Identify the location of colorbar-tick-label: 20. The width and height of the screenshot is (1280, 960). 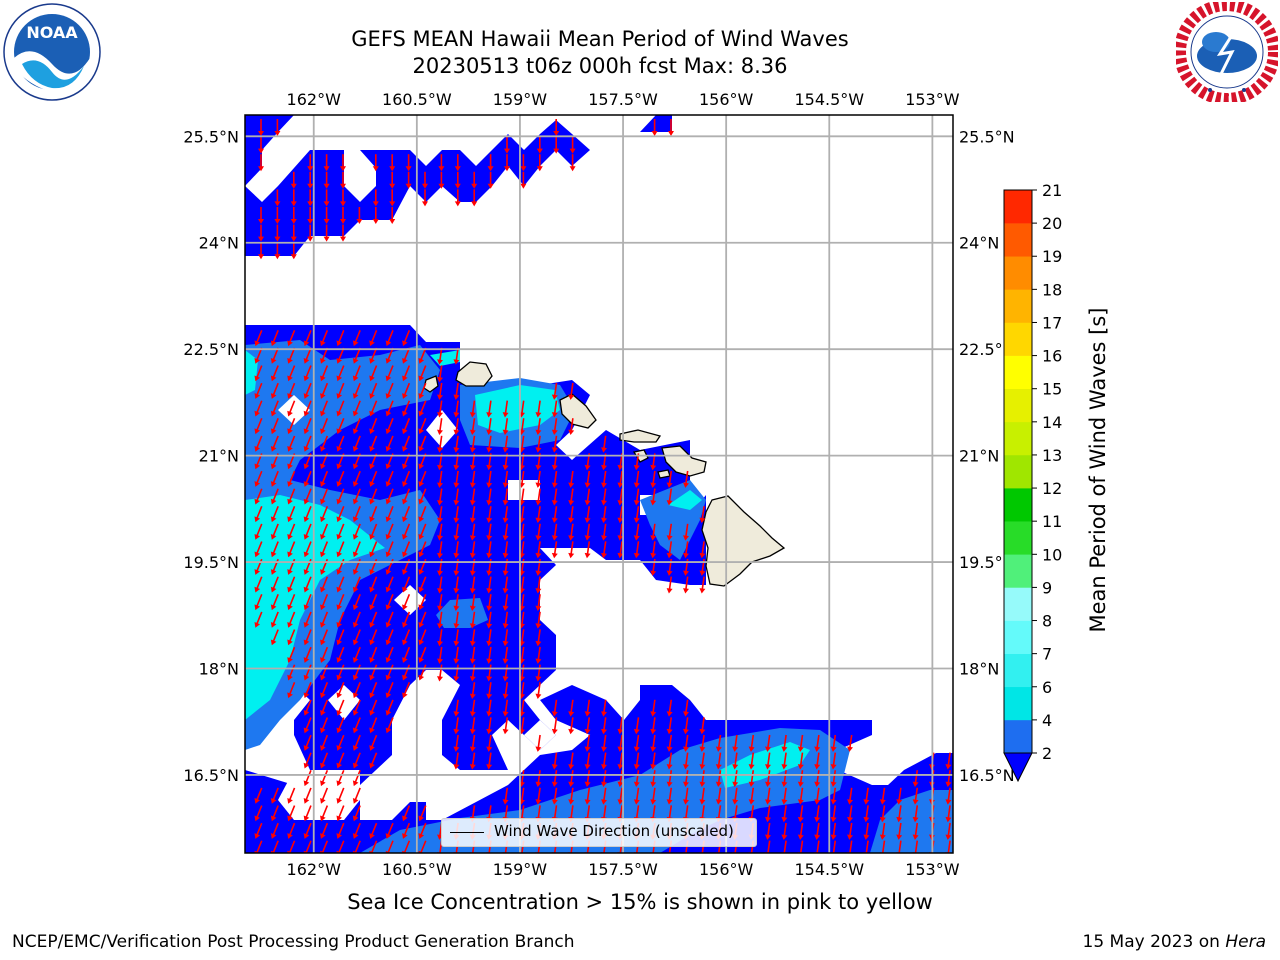
(1052, 223).